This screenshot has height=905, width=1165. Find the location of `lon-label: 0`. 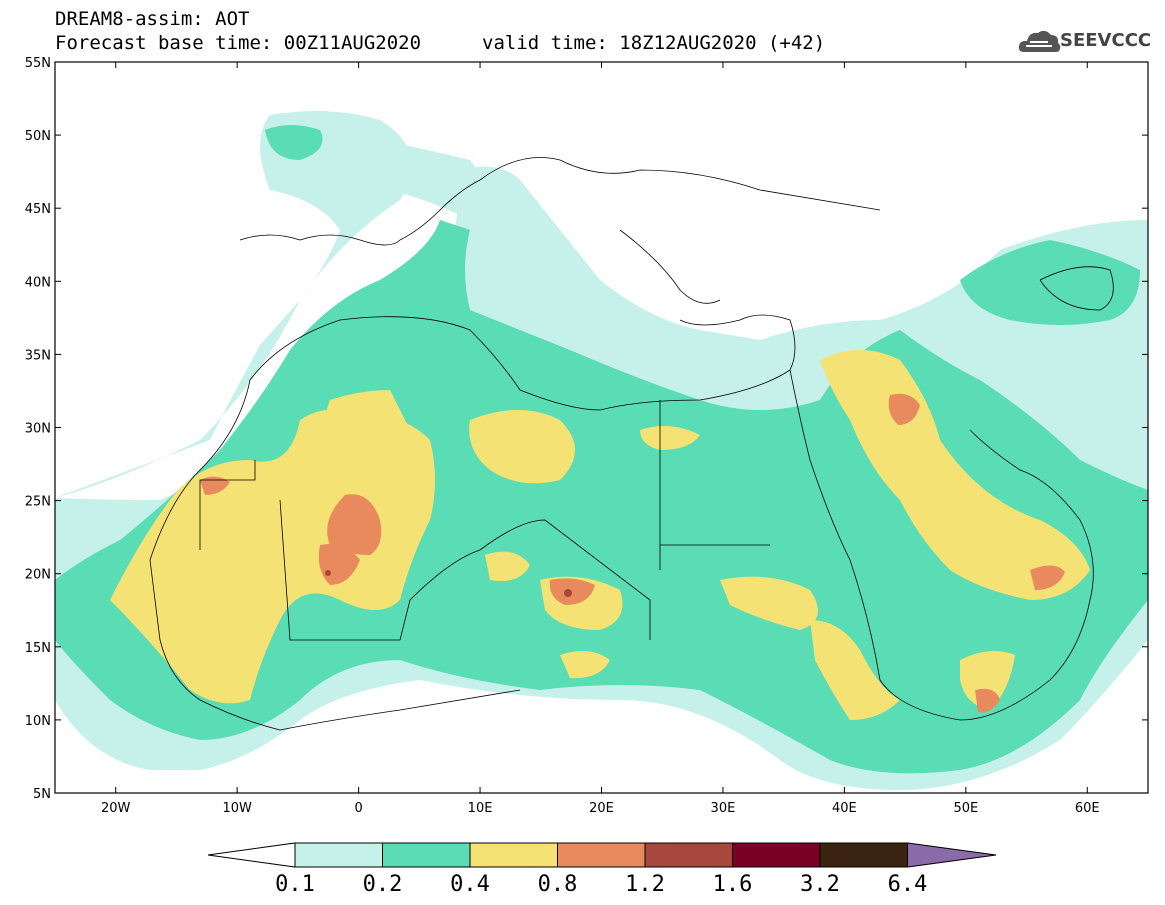

lon-label: 0 is located at coordinates (358, 808).